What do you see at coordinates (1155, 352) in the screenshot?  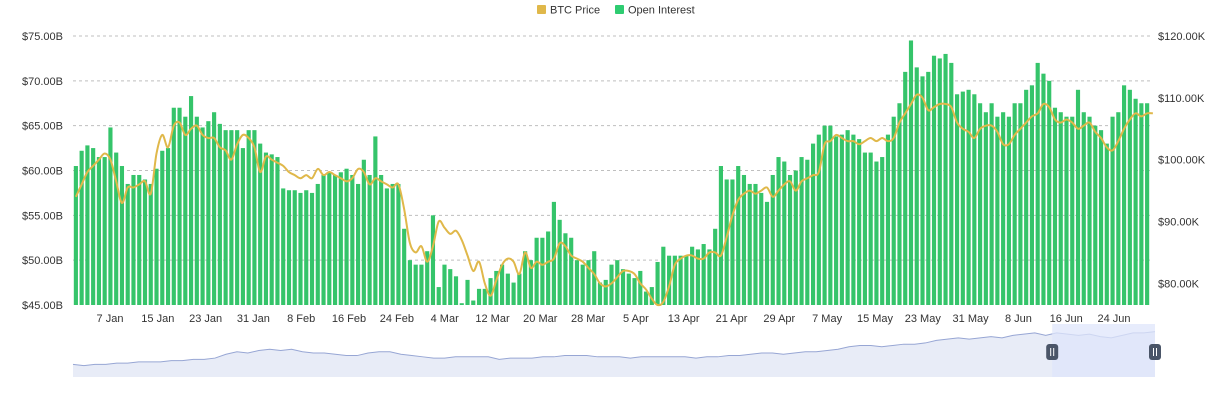 I see `navigator-right-handle` at bounding box center [1155, 352].